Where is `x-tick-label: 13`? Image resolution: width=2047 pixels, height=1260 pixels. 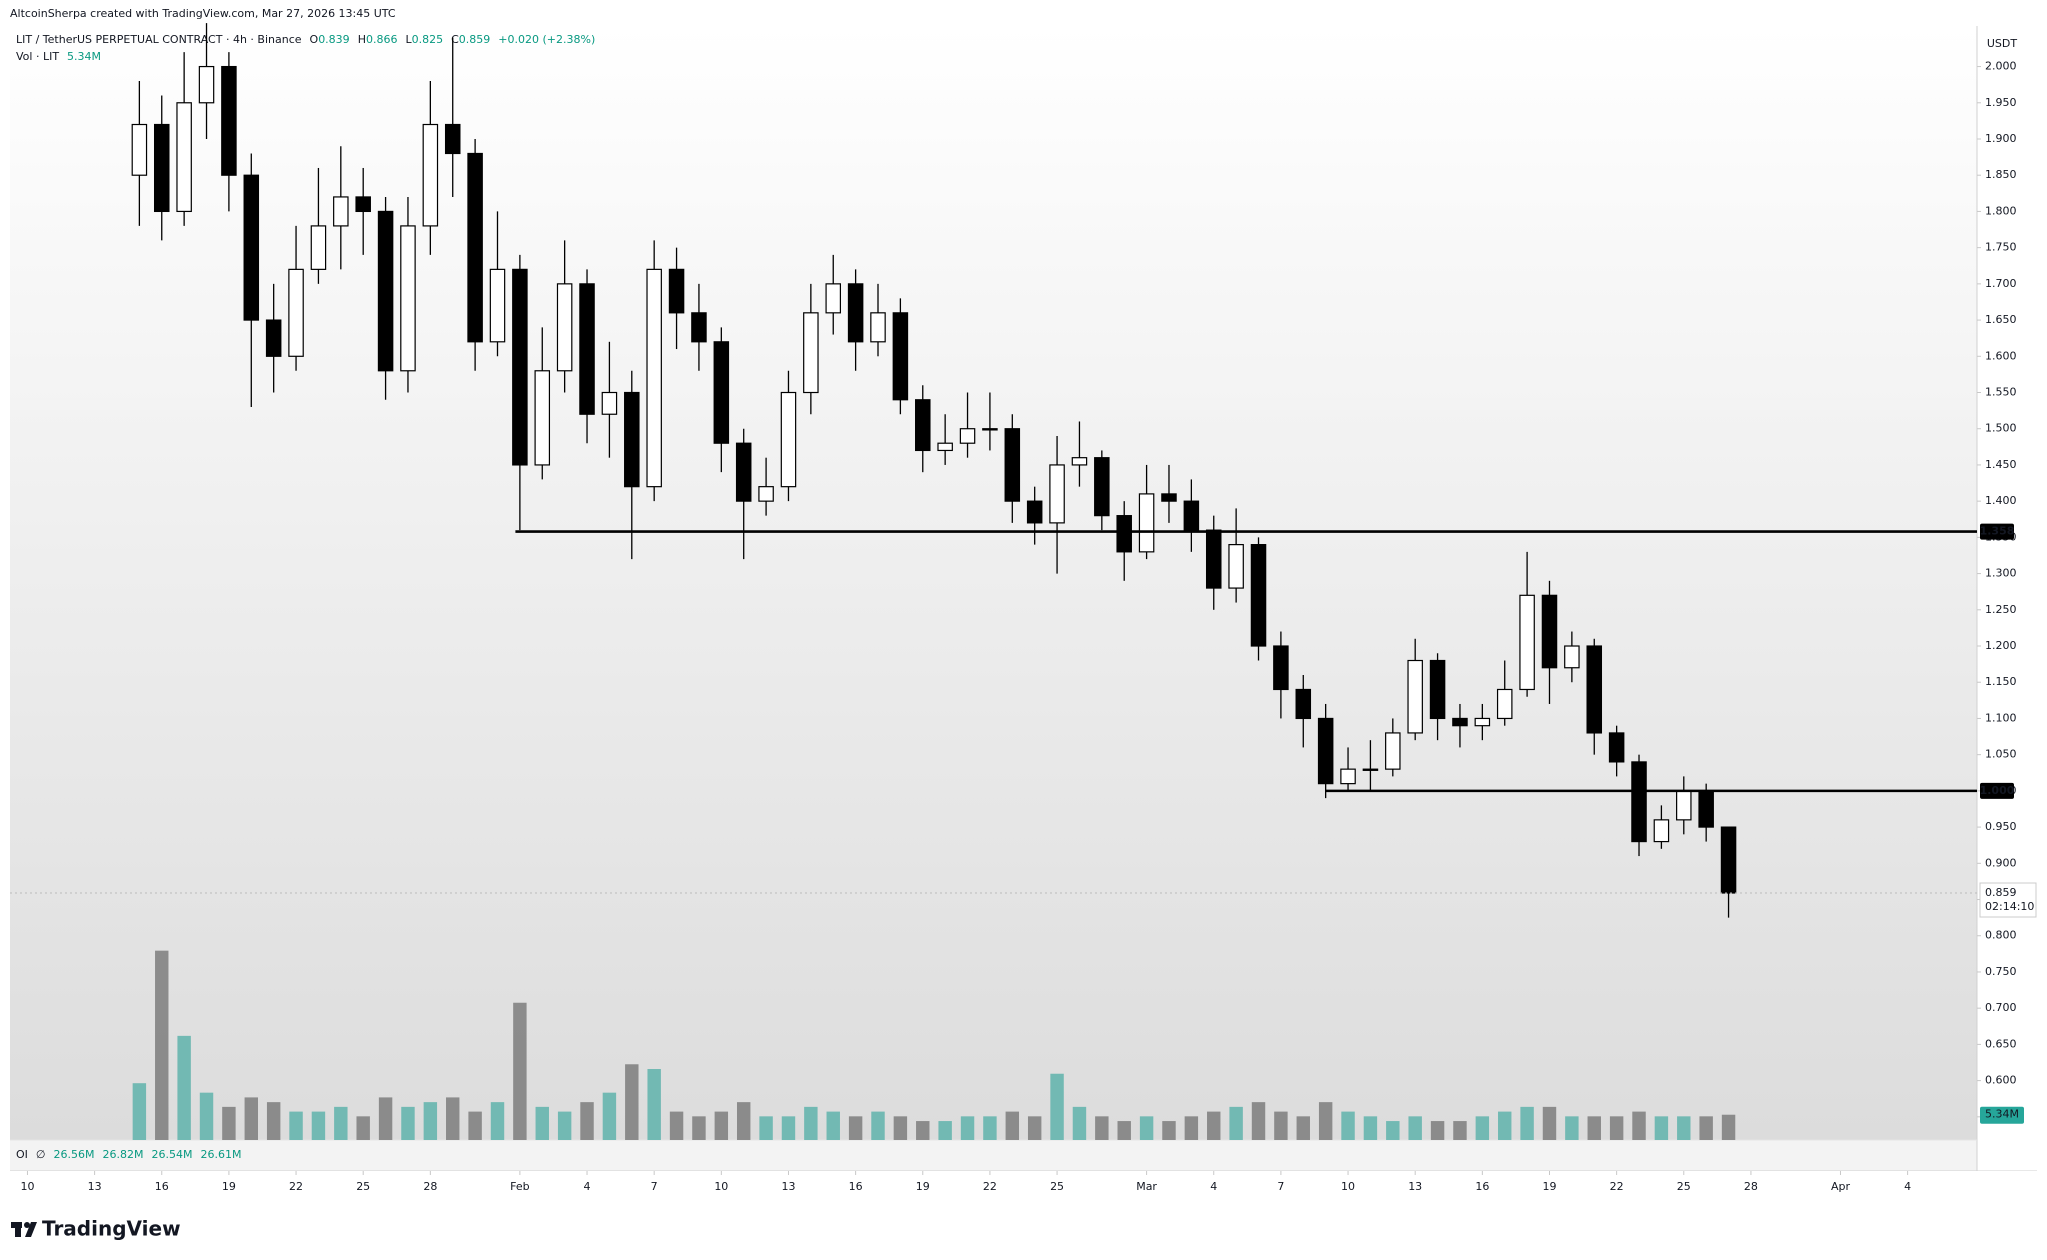 x-tick-label: 13 is located at coordinates (788, 1186).